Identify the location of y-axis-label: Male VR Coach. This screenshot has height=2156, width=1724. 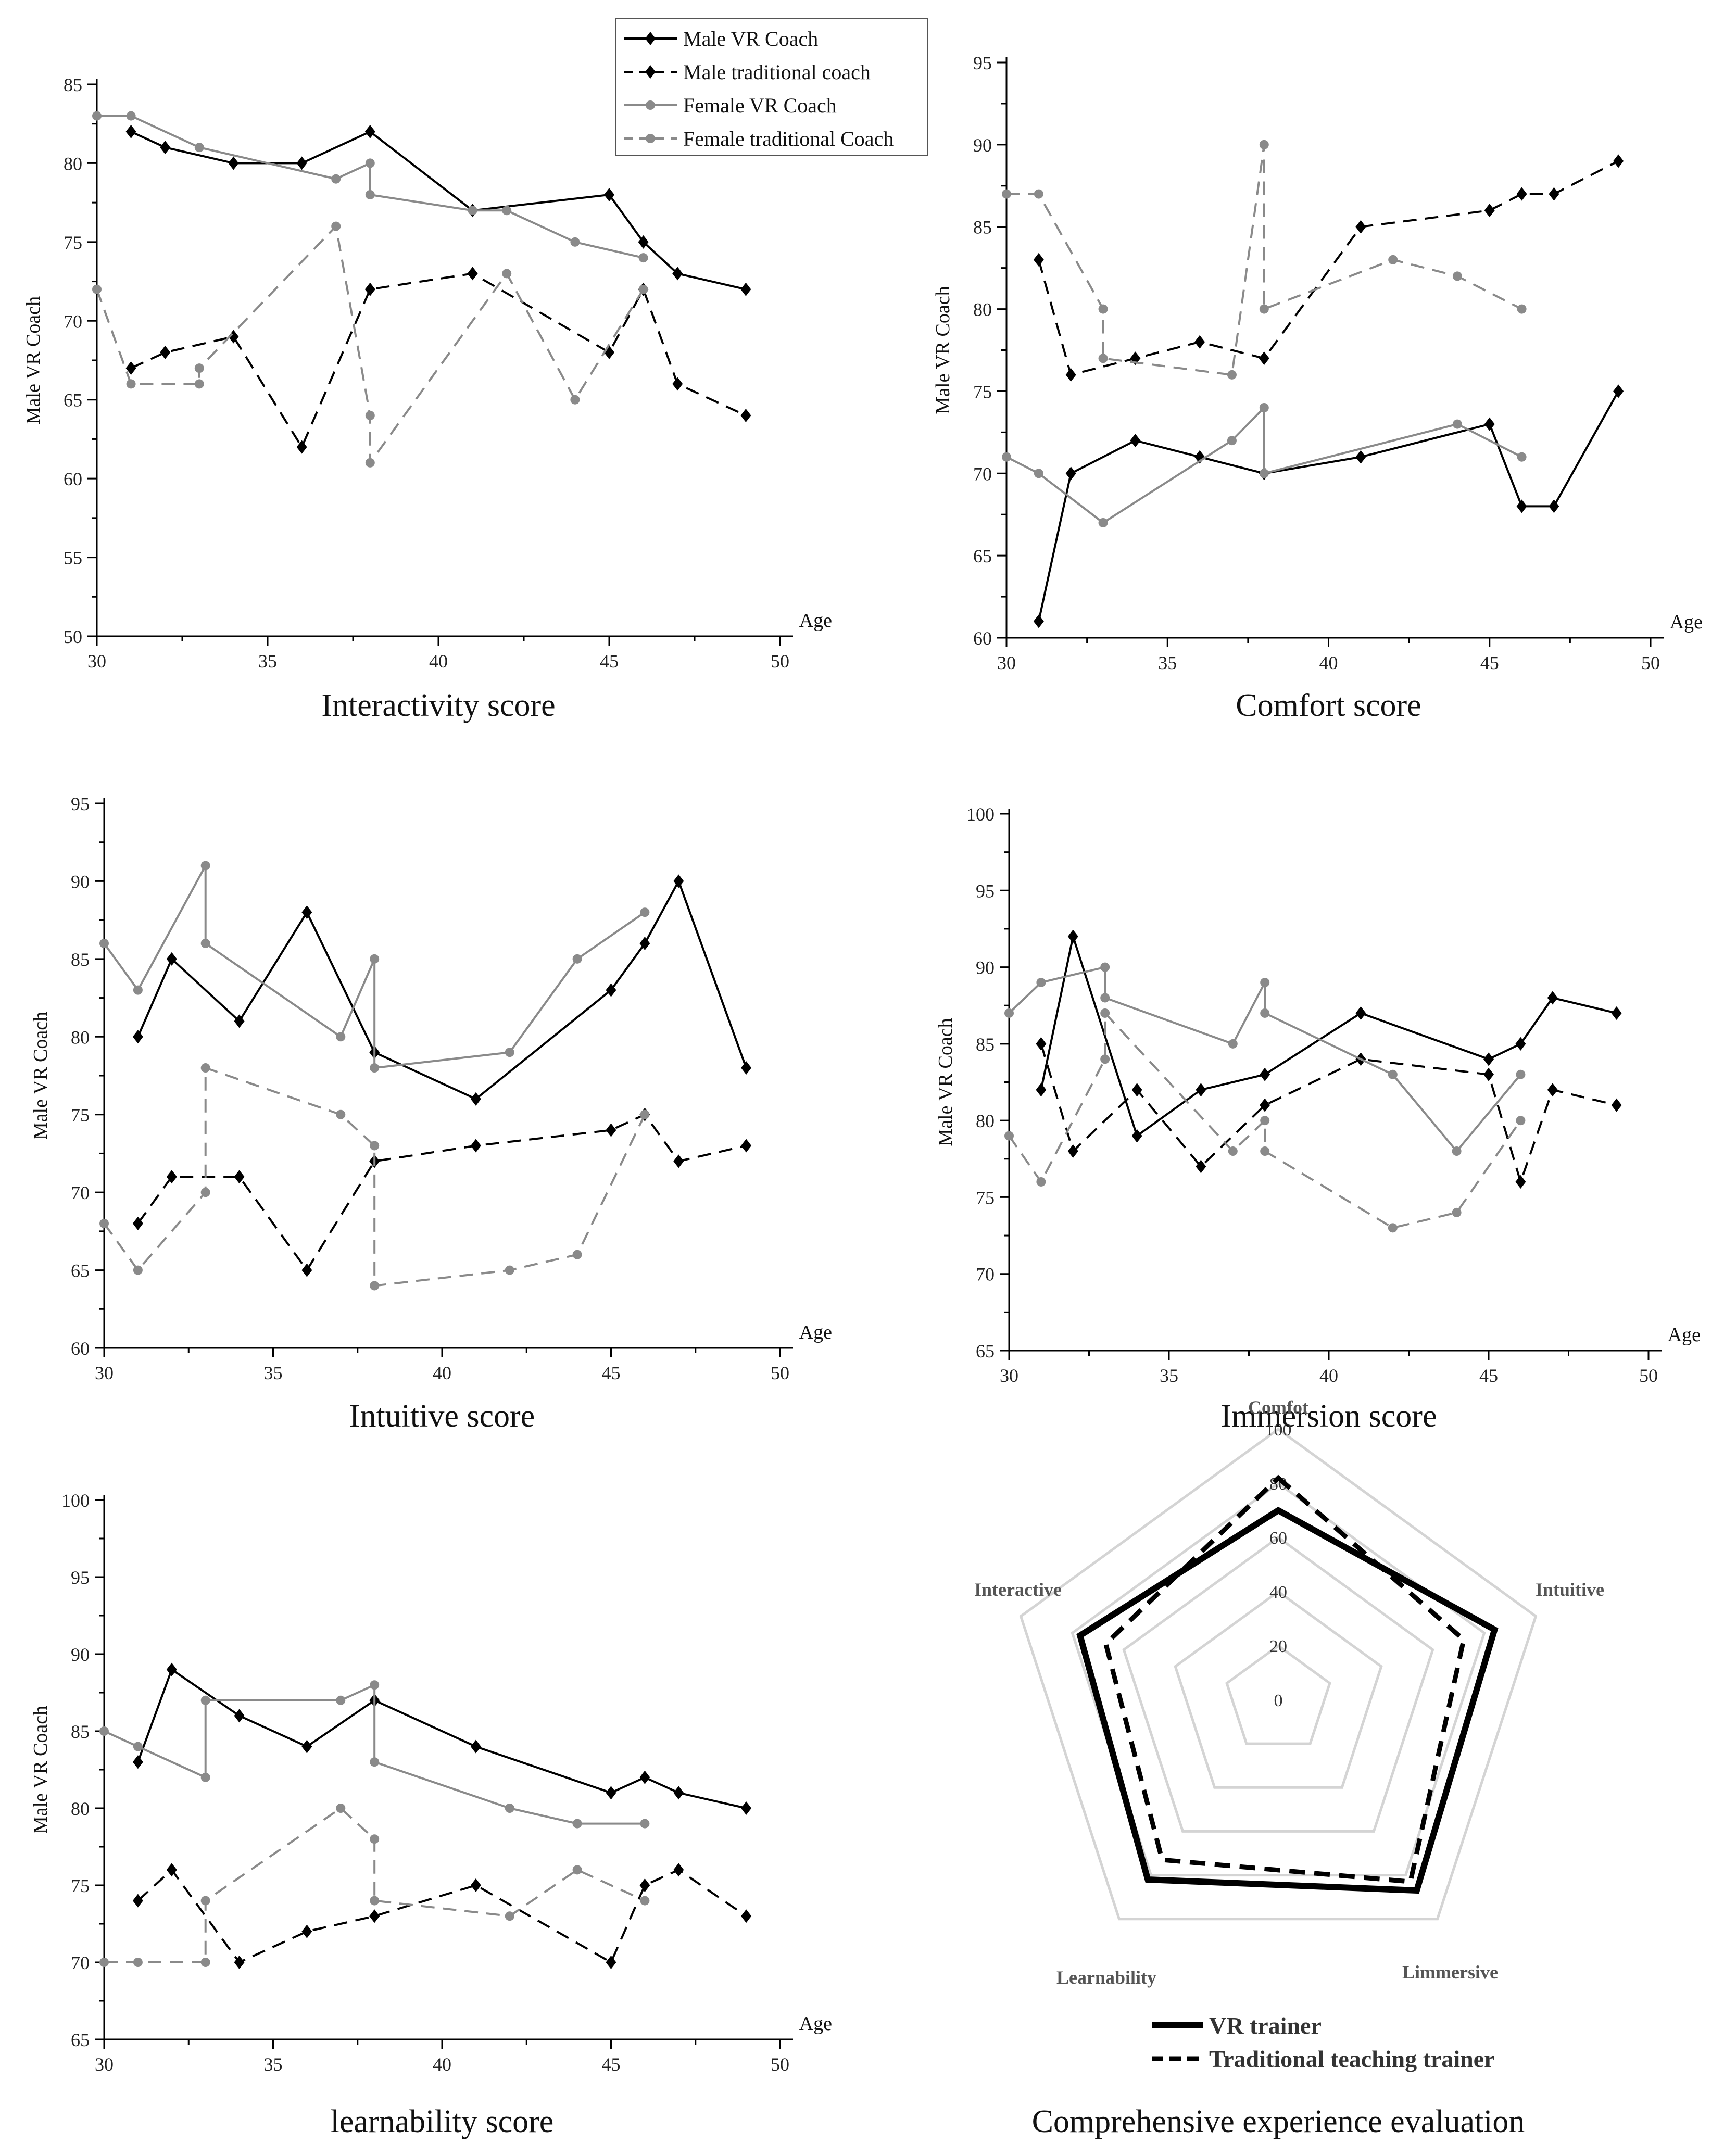
(41, 1076).